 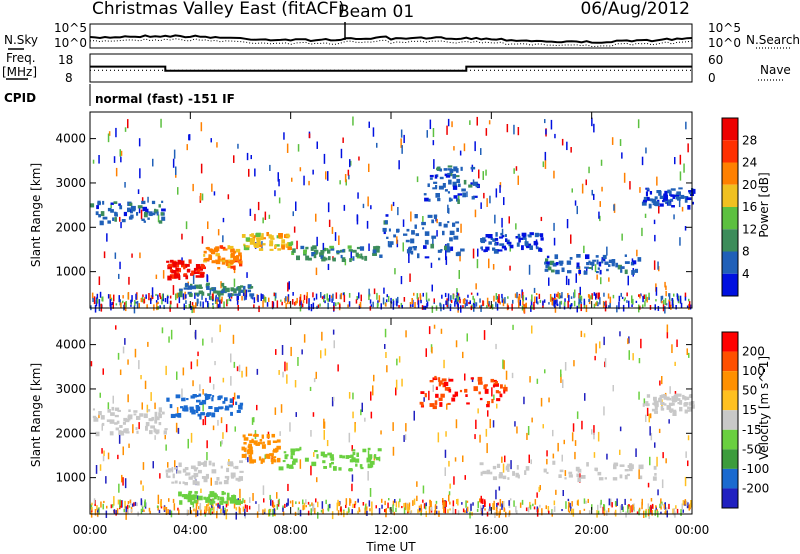 I want to click on velocity-colorbar-label: Velocity [m s^-1], so click(x=764, y=408).